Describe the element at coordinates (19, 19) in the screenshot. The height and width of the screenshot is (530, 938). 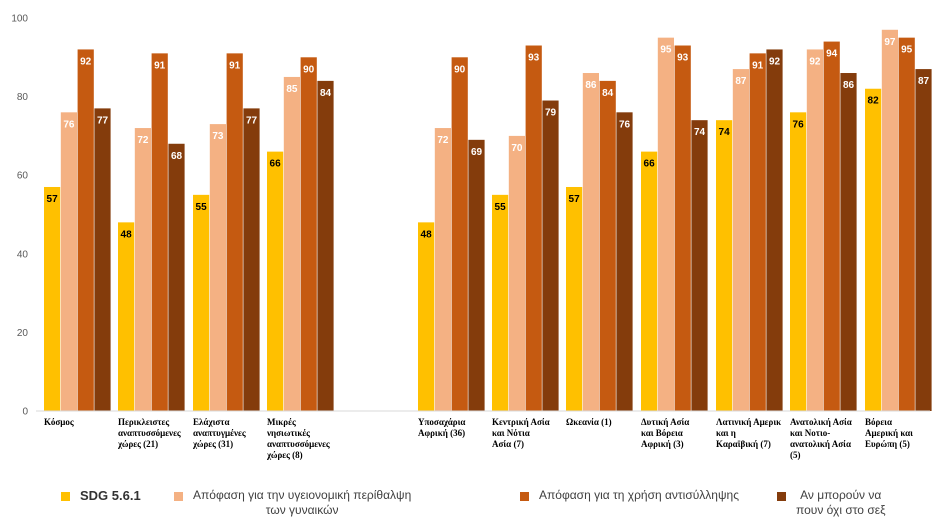
I see `y-tick-label: 100` at that location.